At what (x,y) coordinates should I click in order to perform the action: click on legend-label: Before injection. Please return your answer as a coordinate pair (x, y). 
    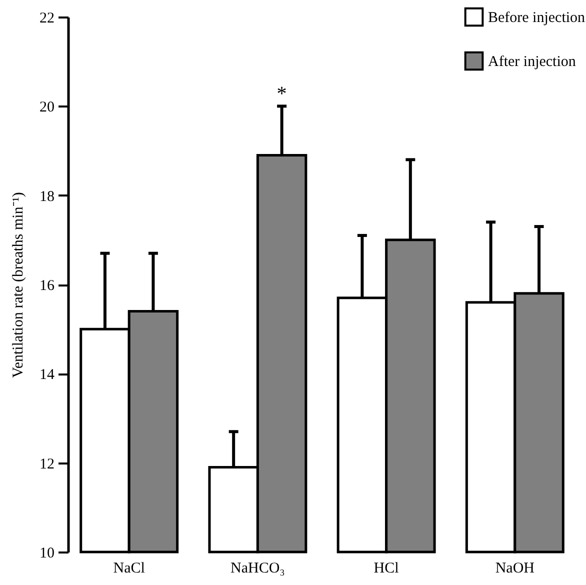
    Looking at the image, I should click on (537, 18).